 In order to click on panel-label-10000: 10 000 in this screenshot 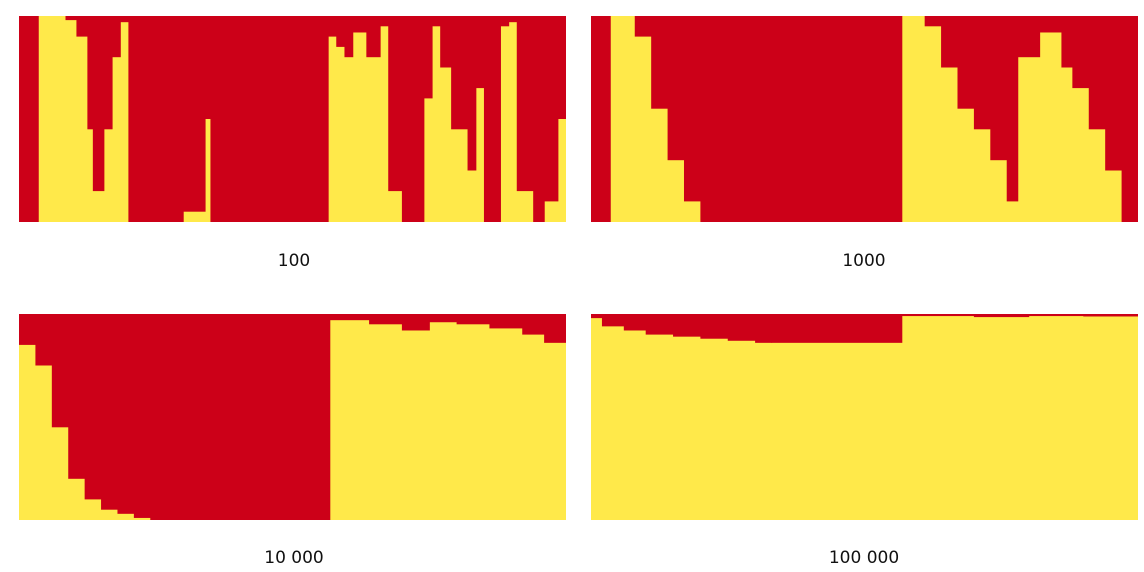, I will do `click(294, 558)`.